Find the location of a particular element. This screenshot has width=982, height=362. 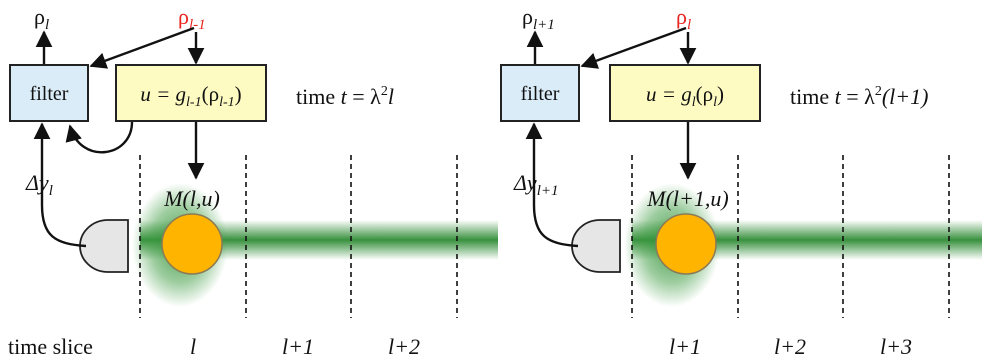

measurement-label: M(l+1,u) is located at coordinates (687, 198).